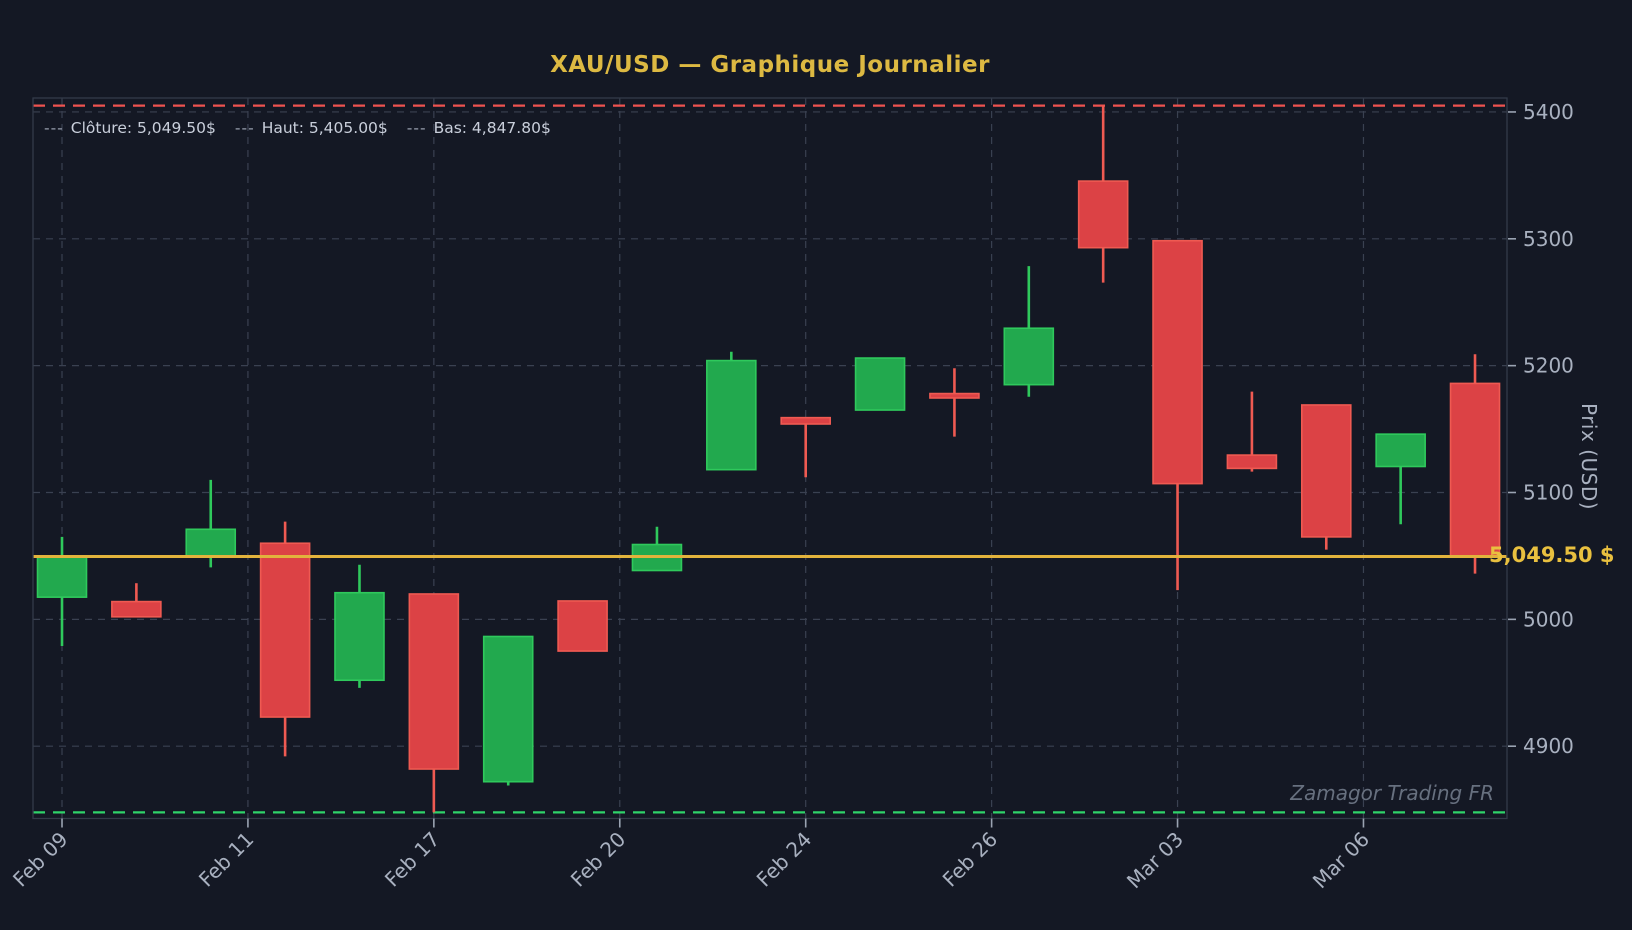 This screenshot has height=930, width=1632. I want to click on cloture-line-swatch: ---, so click(54, 128).